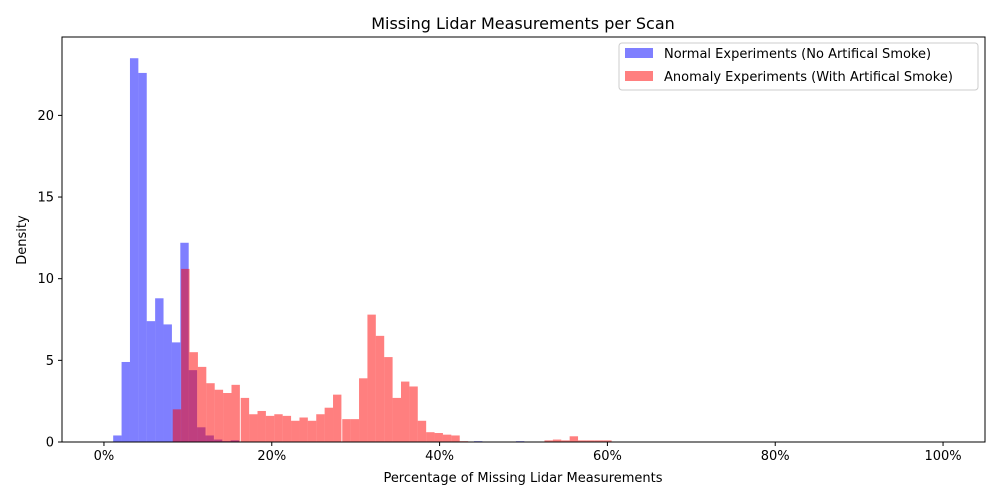 The height and width of the screenshot is (504, 1000). Describe the element at coordinates (523, 23) in the screenshot. I see `chart-title: Missing Lidar Measurements per Scan` at that location.